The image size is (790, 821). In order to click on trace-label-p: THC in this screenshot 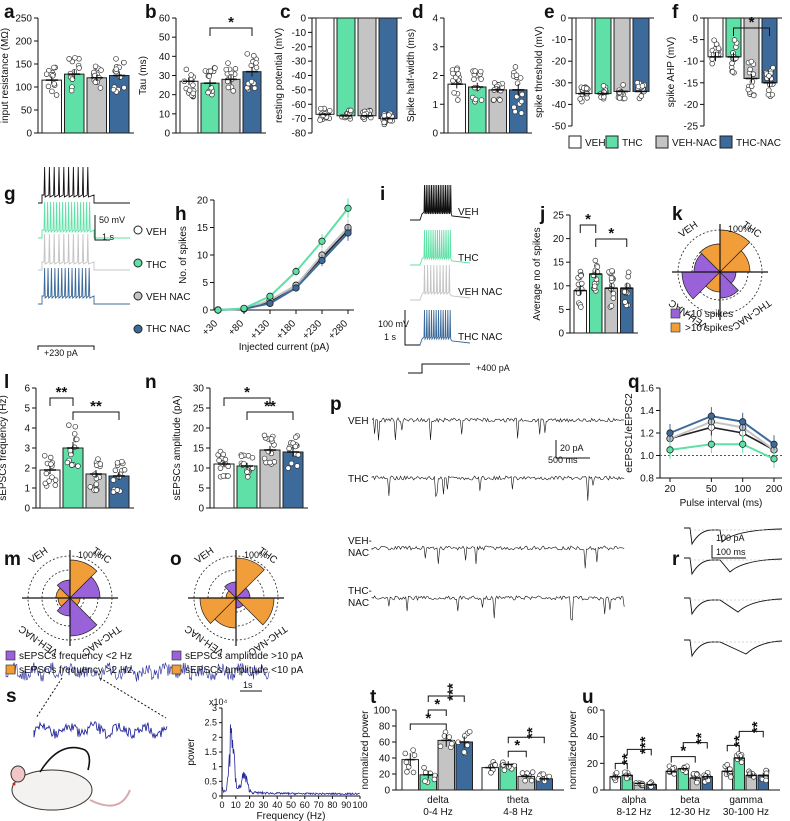, I will do `click(358, 479)`.